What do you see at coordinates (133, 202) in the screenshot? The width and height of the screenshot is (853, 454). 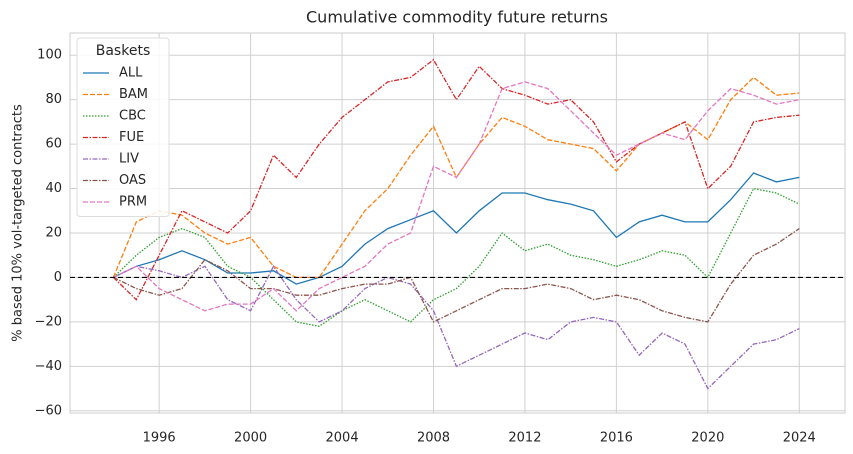 I see `legend-label: PRM` at bounding box center [133, 202].